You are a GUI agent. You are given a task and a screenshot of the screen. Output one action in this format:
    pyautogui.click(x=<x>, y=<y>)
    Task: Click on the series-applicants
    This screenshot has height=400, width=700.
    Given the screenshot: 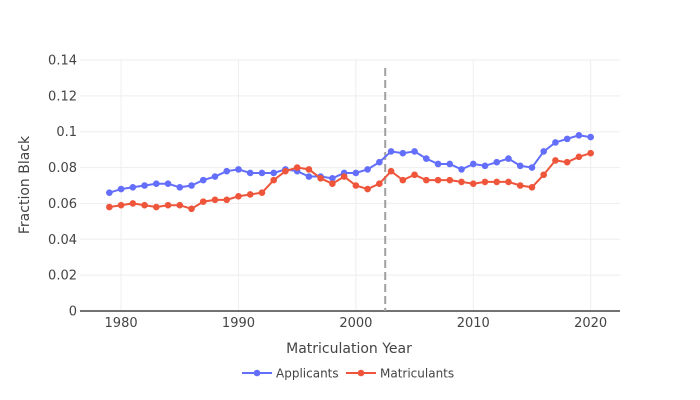 What is the action you would take?
    pyautogui.click(x=350, y=164)
    